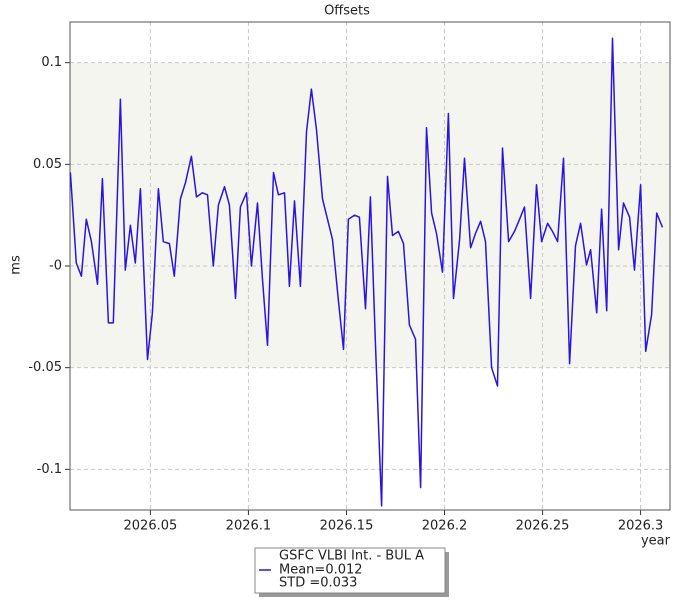  What do you see at coordinates (445, 526) in the screenshot?
I see `x-tick-label: 2026.2` at bounding box center [445, 526].